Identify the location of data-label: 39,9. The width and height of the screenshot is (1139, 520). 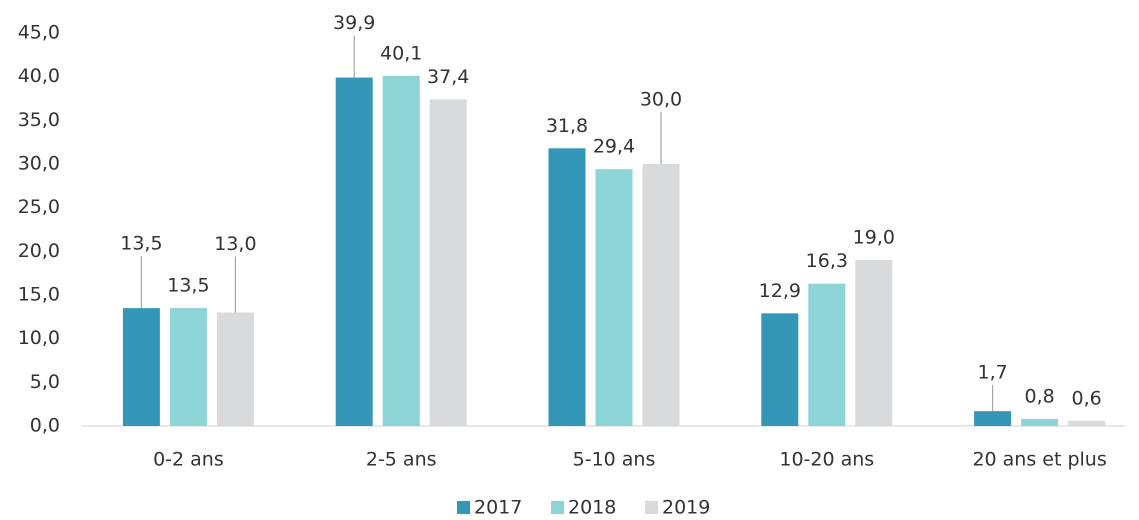
(354, 23).